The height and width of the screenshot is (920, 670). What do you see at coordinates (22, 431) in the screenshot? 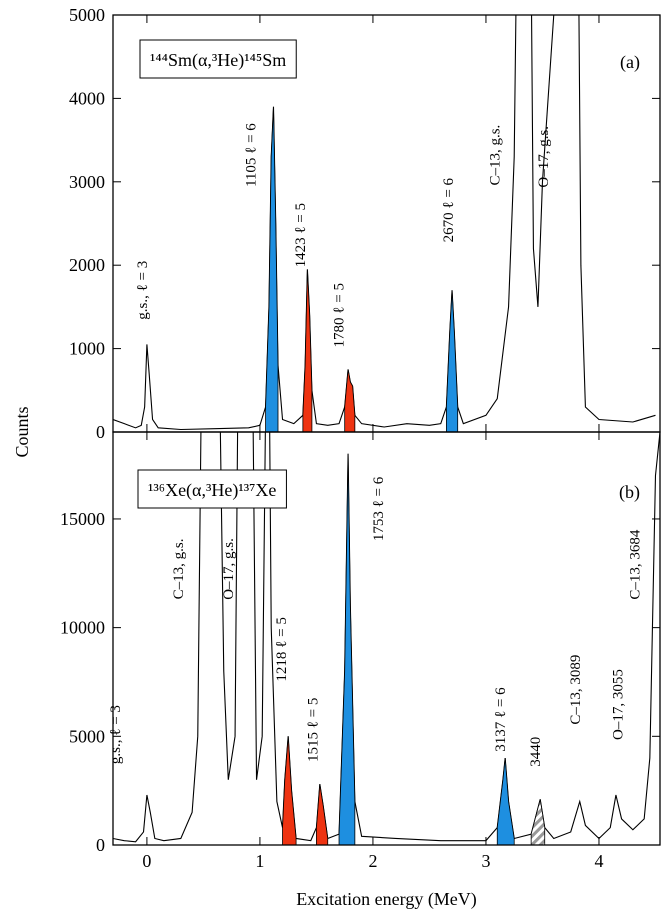
I see `y-axis-label: Counts` at bounding box center [22, 431].